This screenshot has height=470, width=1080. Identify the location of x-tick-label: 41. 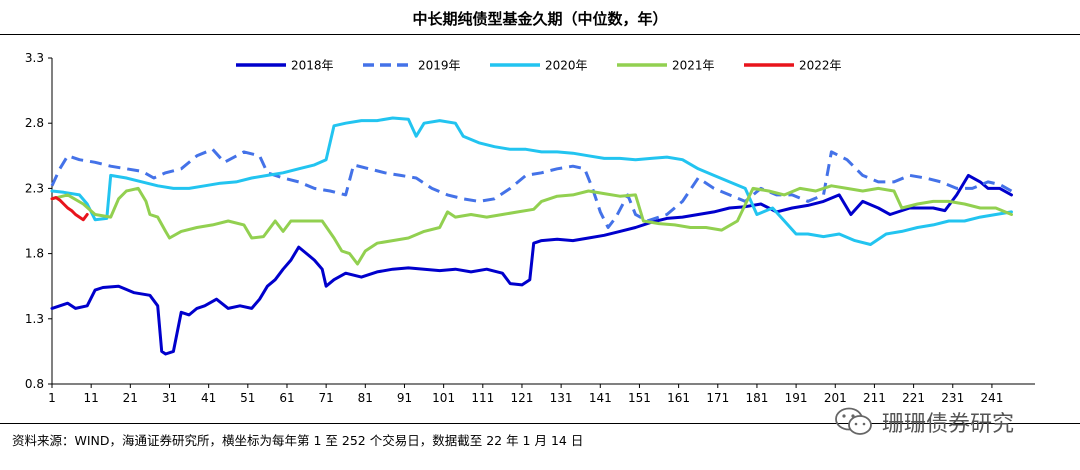
(208, 398).